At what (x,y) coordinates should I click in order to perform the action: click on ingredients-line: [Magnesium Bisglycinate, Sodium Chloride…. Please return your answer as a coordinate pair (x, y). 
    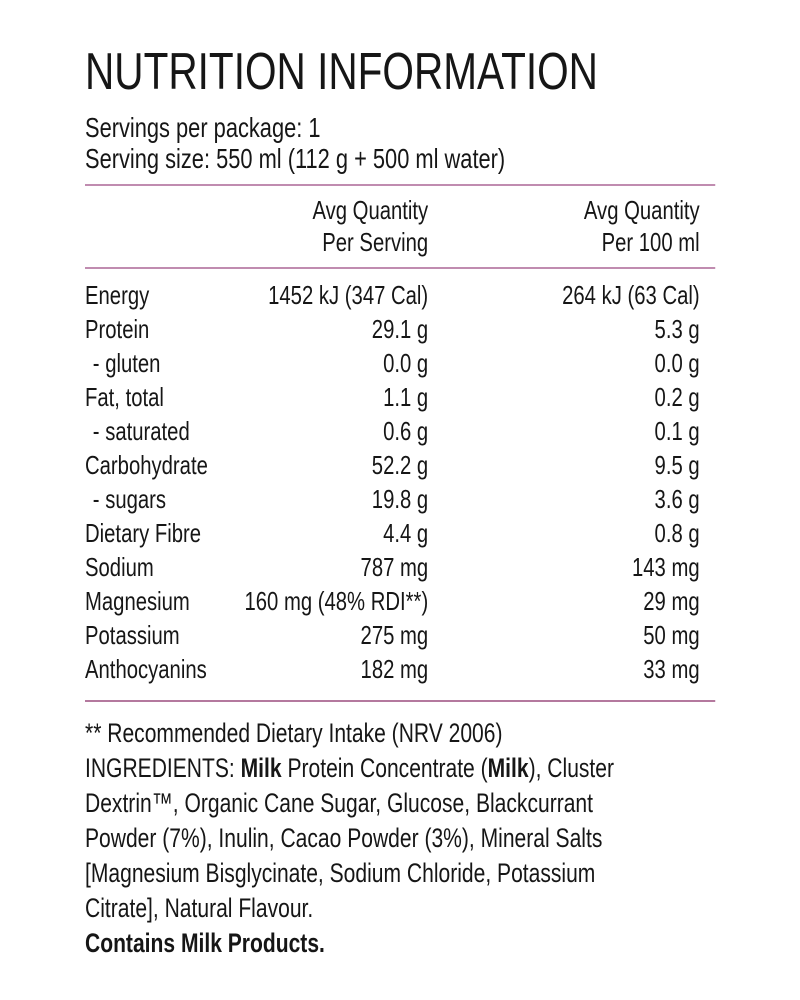
    Looking at the image, I should click on (400, 873).